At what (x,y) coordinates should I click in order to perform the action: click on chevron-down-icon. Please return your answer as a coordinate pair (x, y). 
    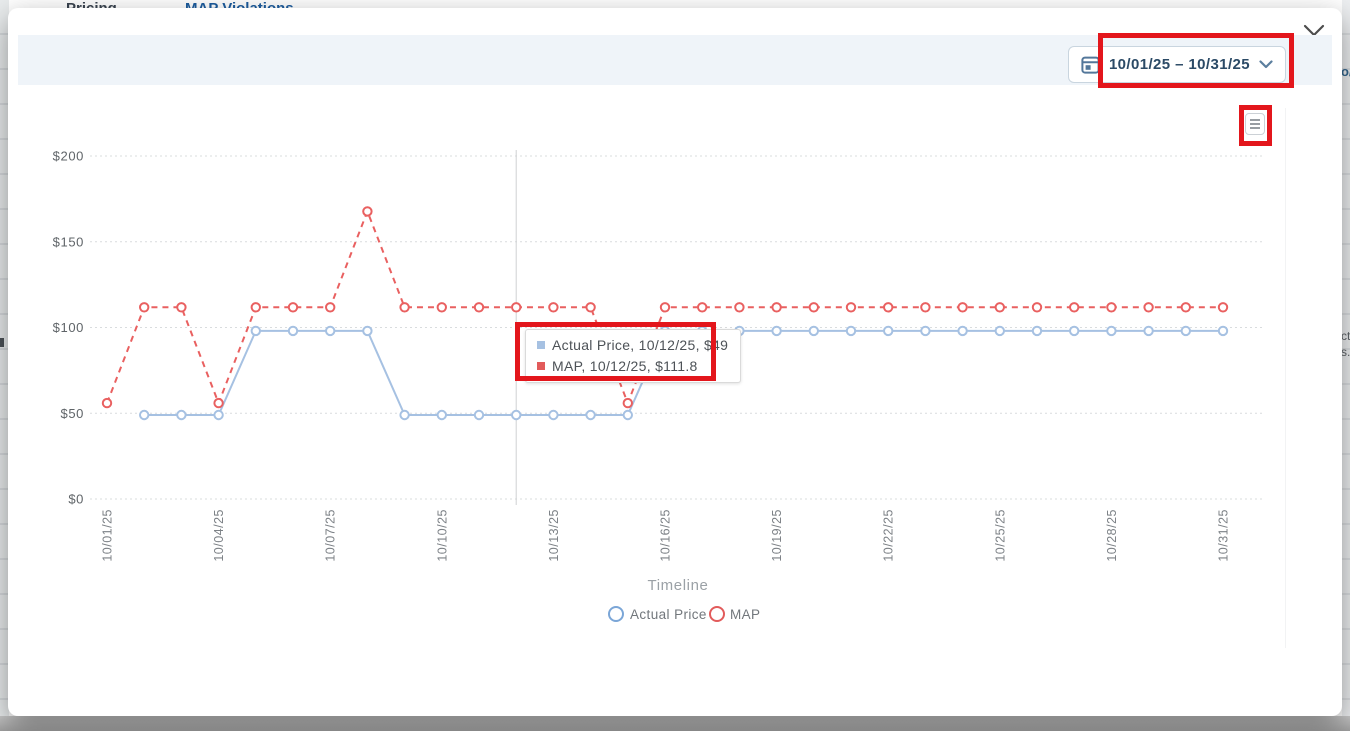
    Looking at the image, I should click on (1266, 64).